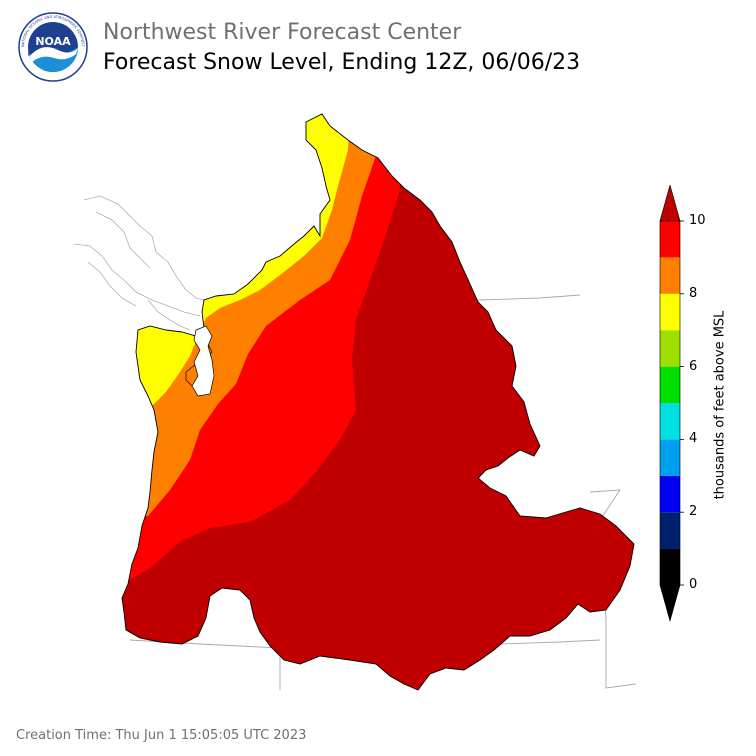 Image resolution: width=756 pixels, height=756 pixels. Describe the element at coordinates (705, 405) in the screenshot. I see `colorbar: 0 2 4 6 8 10 thousands of feet above MSL` at that location.